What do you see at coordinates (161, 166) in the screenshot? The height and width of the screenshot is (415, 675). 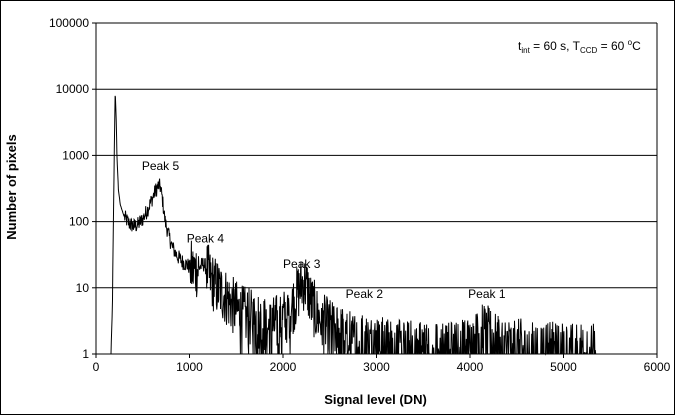 I see `peak-label: Peak 5` at bounding box center [161, 166].